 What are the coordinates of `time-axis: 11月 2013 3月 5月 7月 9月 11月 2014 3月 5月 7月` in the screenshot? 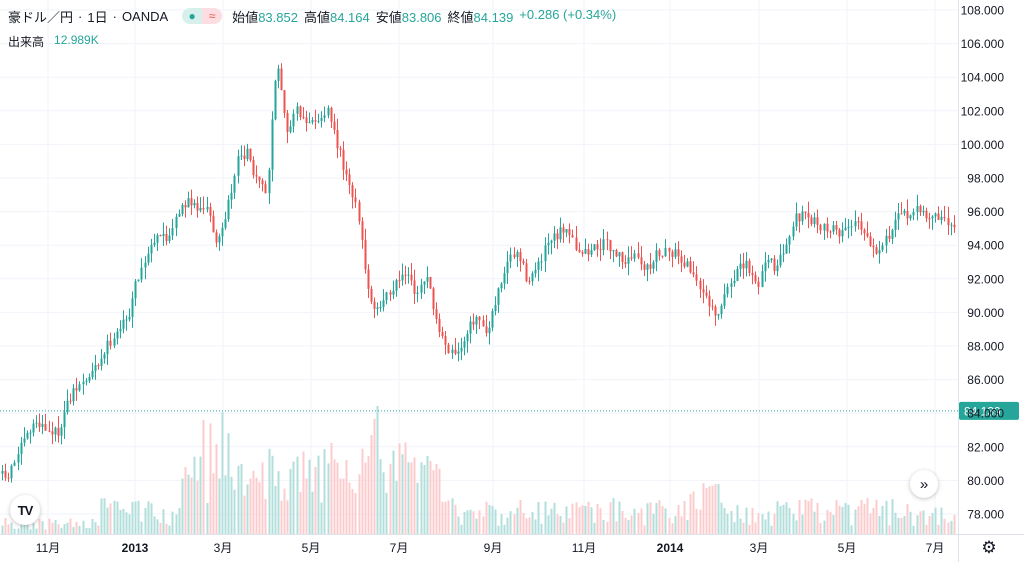 It's located at (490, 548).